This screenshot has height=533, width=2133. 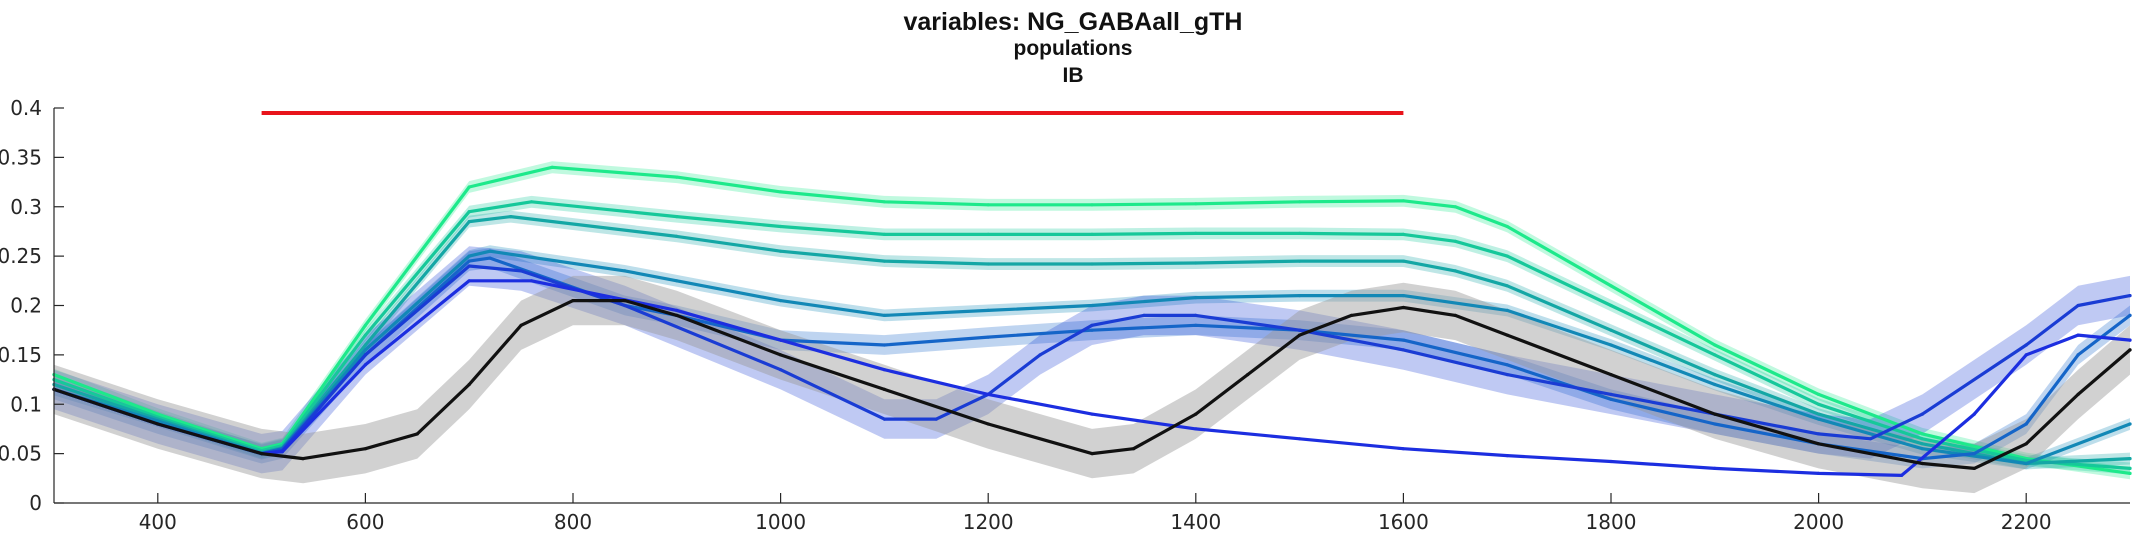 What do you see at coordinates (1195, 521) in the screenshot?
I see `x-tick-label: 1400` at bounding box center [1195, 521].